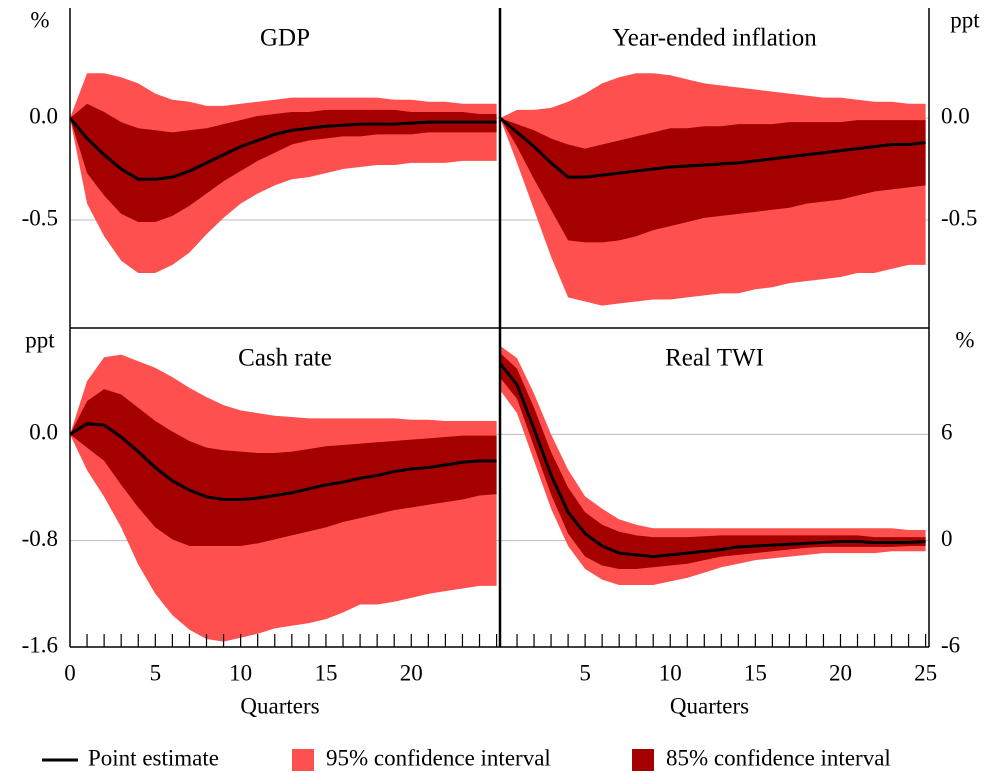  Describe the element at coordinates (947, 538) in the screenshot. I see `y-tick-label: 0` at that location.